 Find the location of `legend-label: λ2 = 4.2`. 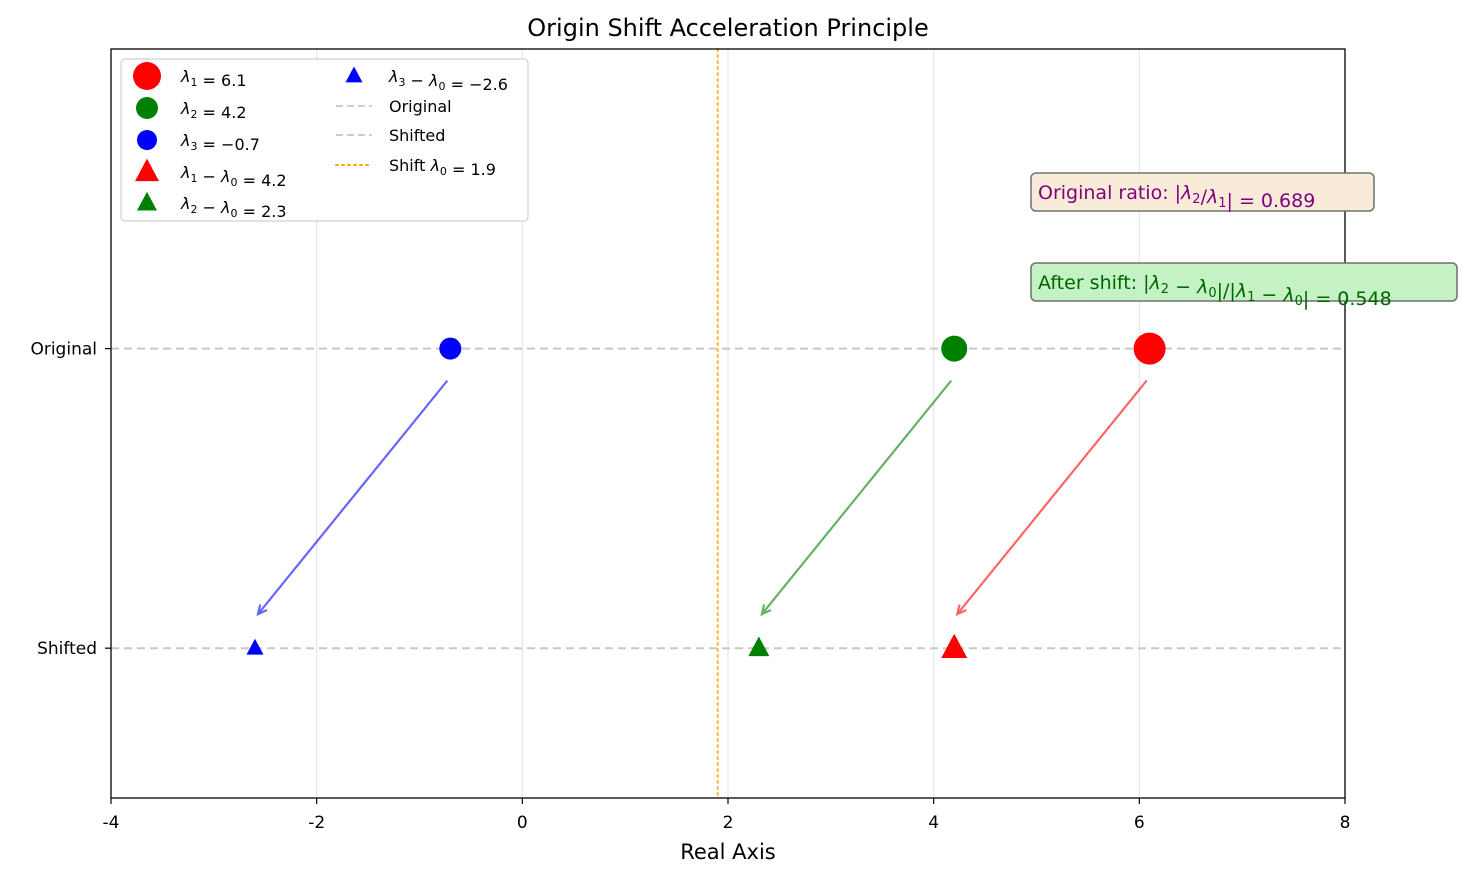

legend-label: λ2 = 4.2 is located at coordinates (213, 110).